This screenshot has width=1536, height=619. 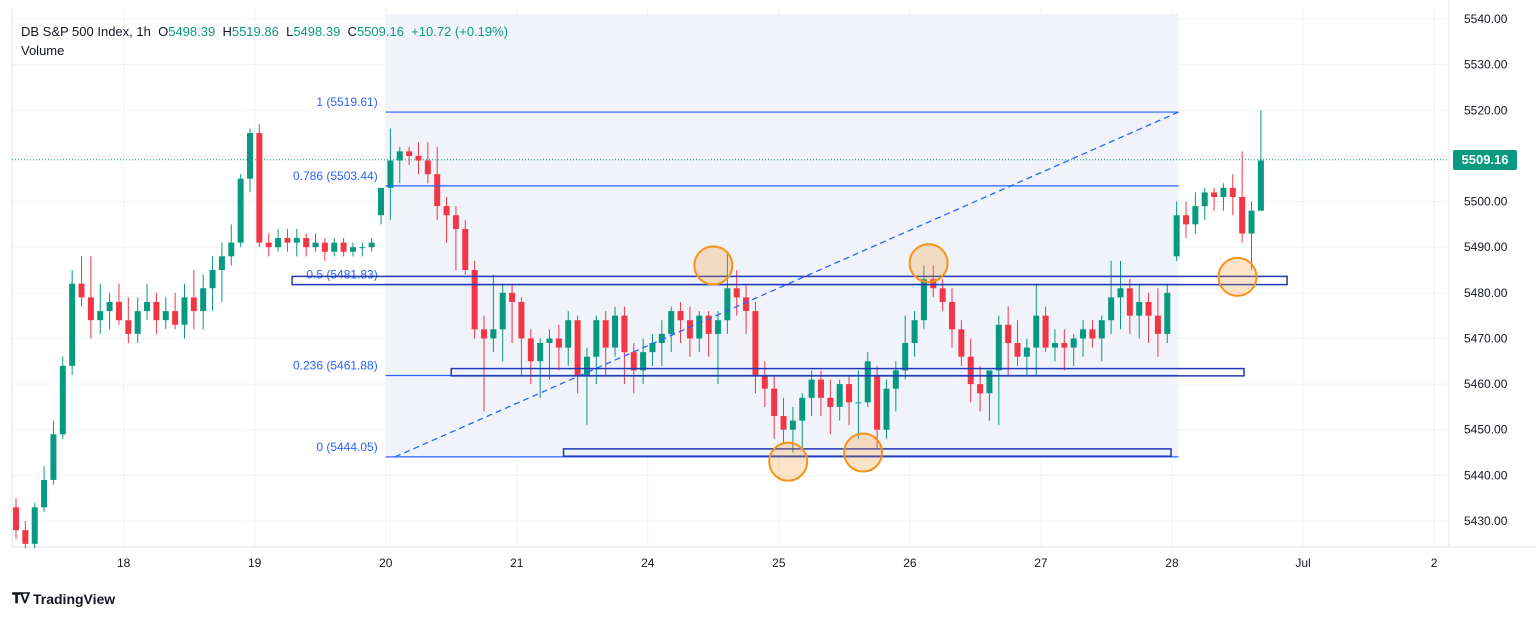 What do you see at coordinates (43, 50) in the screenshot?
I see `volume-label: Volume` at bounding box center [43, 50].